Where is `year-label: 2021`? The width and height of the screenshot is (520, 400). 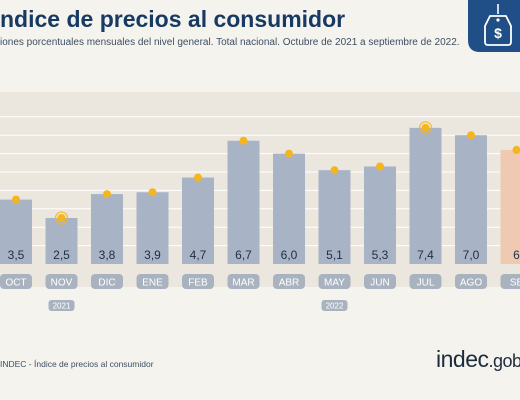 year-label: 2021 is located at coordinates (62, 306).